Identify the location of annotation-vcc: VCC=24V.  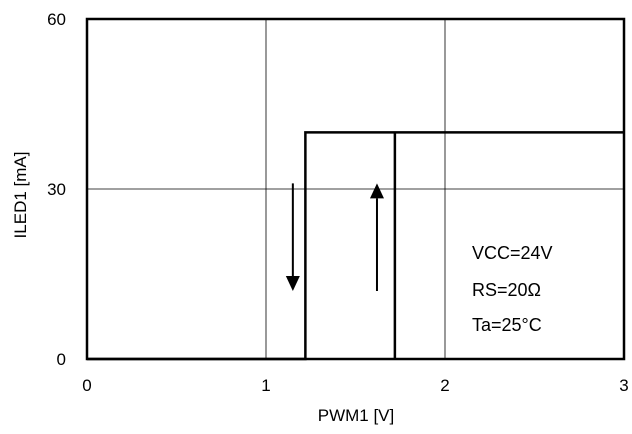
(512, 253).